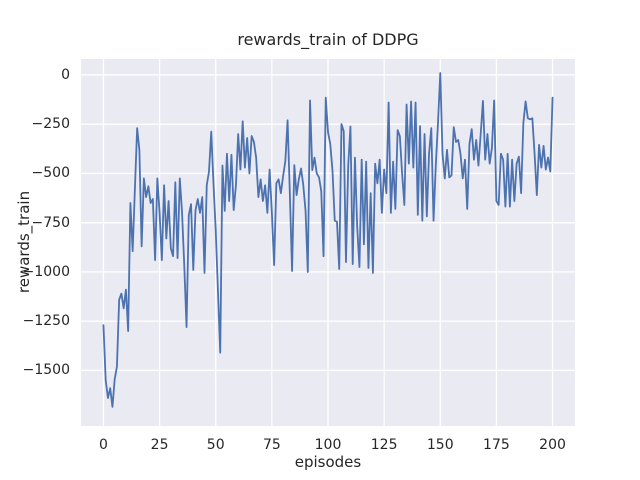 The image size is (640, 480). What do you see at coordinates (496, 445) in the screenshot?
I see `x-tick-label: 175` at bounding box center [496, 445].